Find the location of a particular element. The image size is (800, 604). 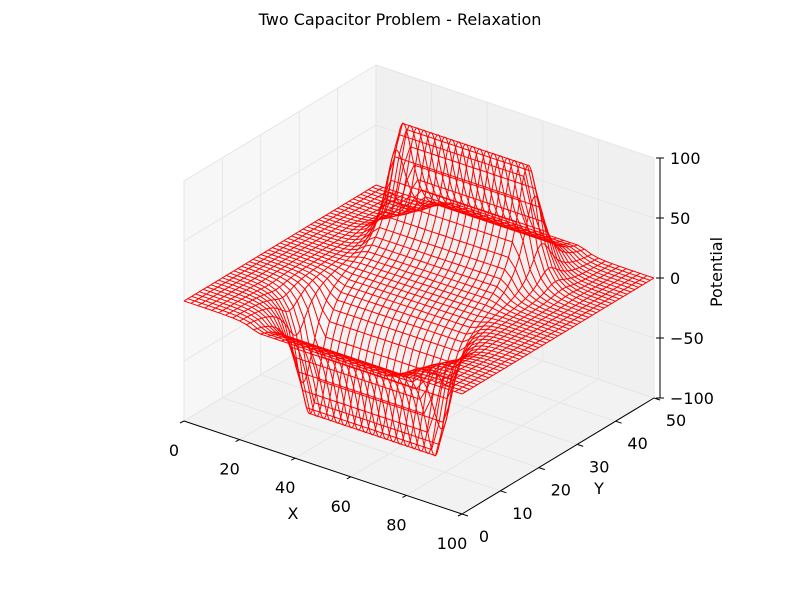

x-tick-label: 100 is located at coordinates (452, 543).